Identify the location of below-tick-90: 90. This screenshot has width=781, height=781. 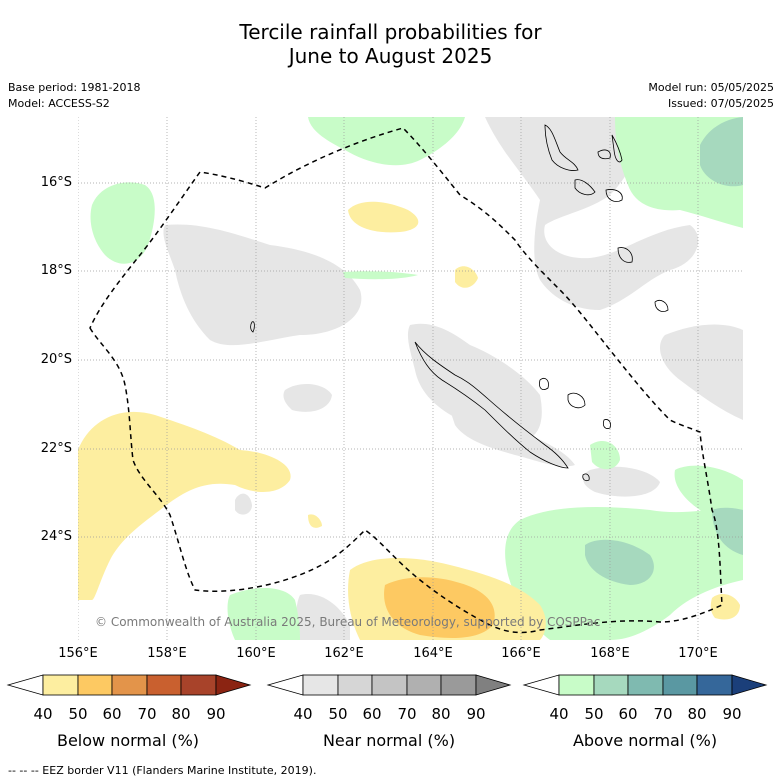
(216, 714).